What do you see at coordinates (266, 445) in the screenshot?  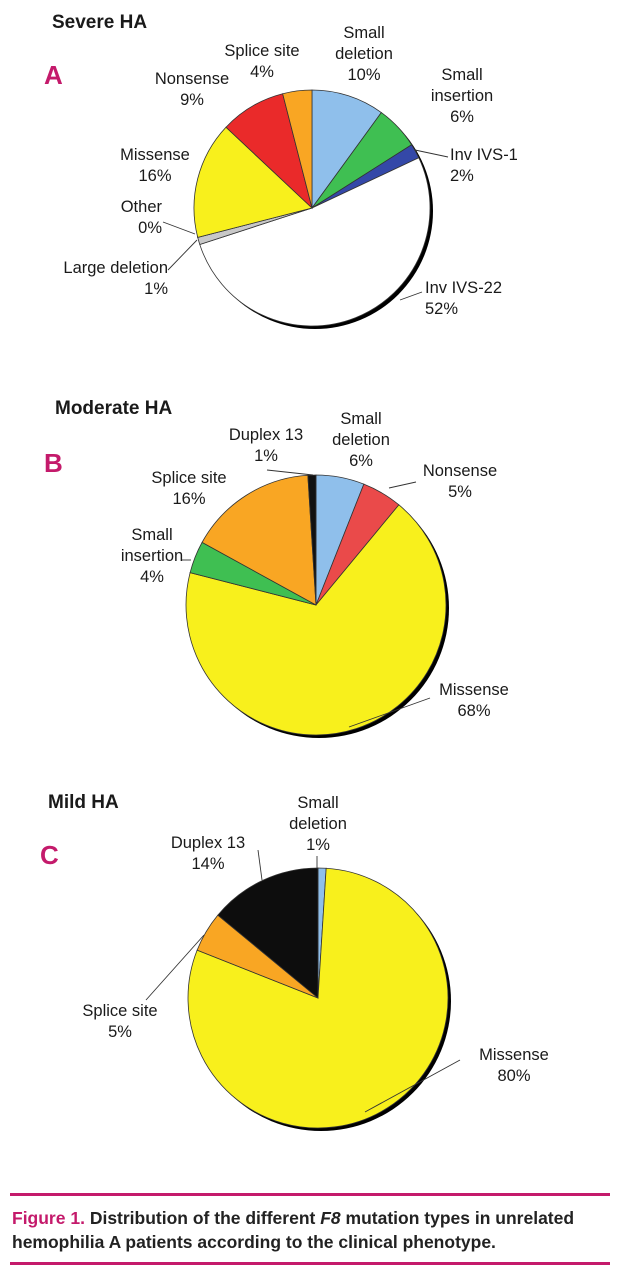 I see `slice-label-duplex-13: Duplex 13 1%` at bounding box center [266, 445].